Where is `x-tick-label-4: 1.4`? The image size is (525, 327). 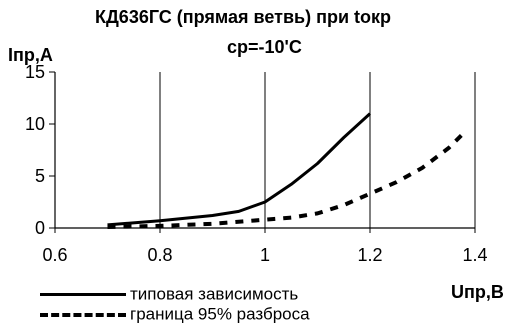
x-tick-label-4: 1.4 is located at coordinates (474, 255).